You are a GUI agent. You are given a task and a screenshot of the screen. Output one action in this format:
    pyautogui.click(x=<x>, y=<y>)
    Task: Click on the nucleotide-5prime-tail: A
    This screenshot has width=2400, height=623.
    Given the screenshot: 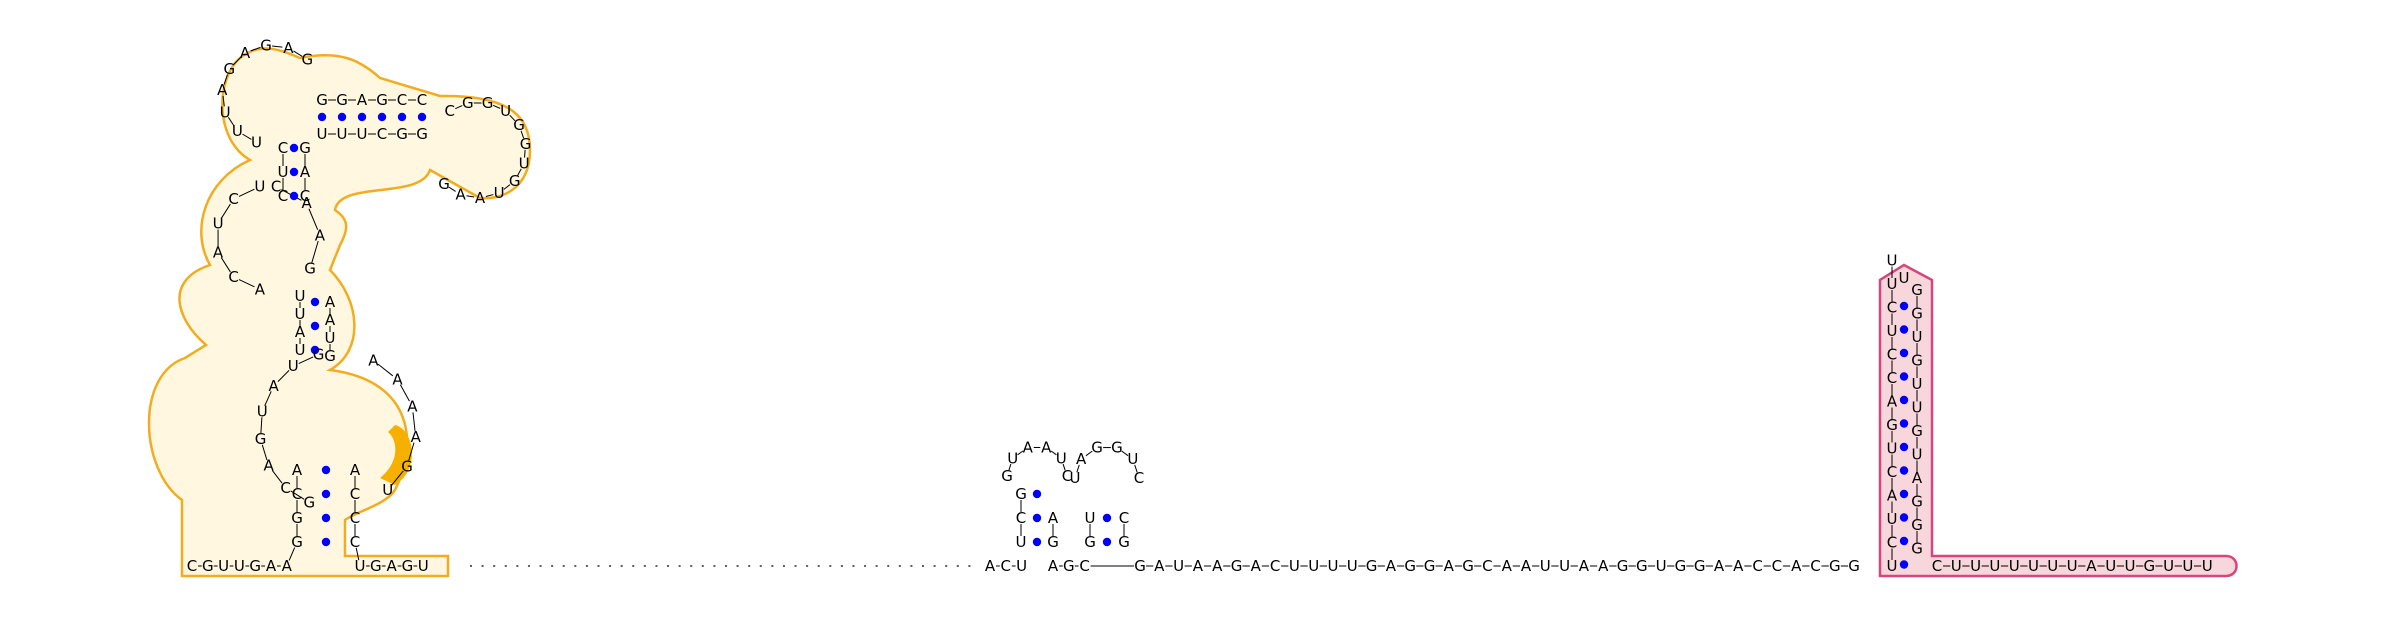 What is the action you would take?
    pyautogui.click(x=271, y=566)
    